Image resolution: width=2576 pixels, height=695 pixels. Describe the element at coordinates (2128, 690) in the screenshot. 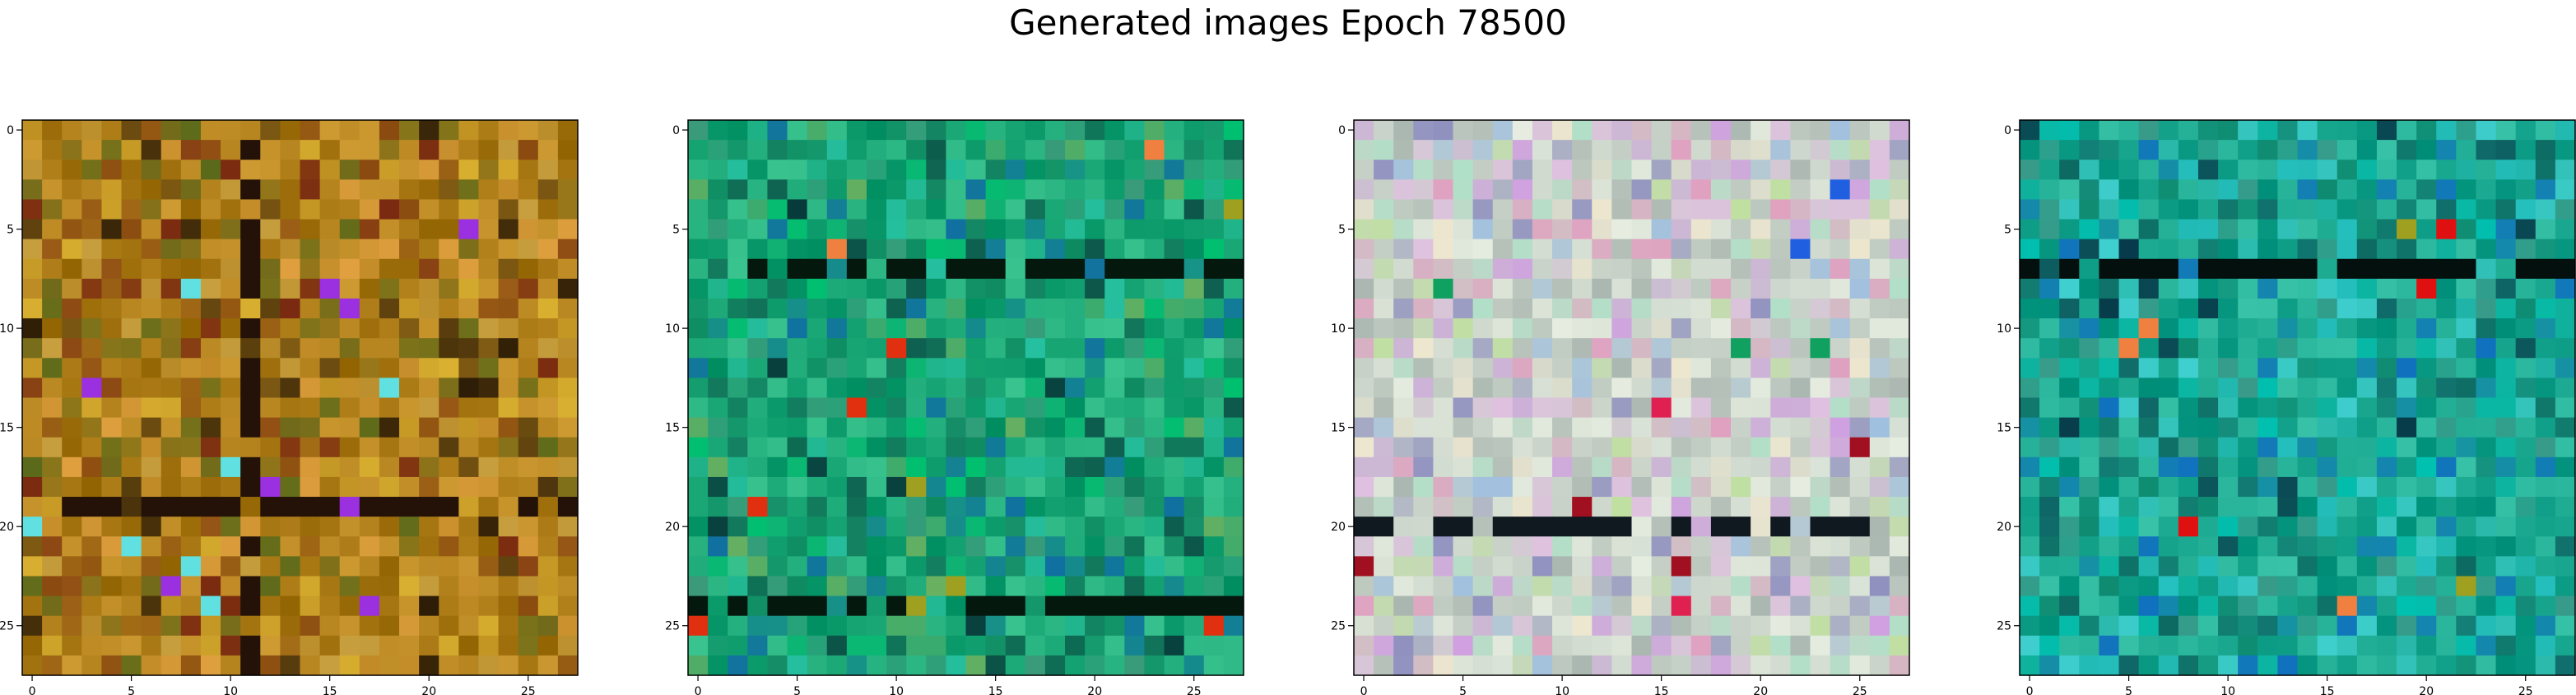

I see `x-tick-label: 5` at that location.